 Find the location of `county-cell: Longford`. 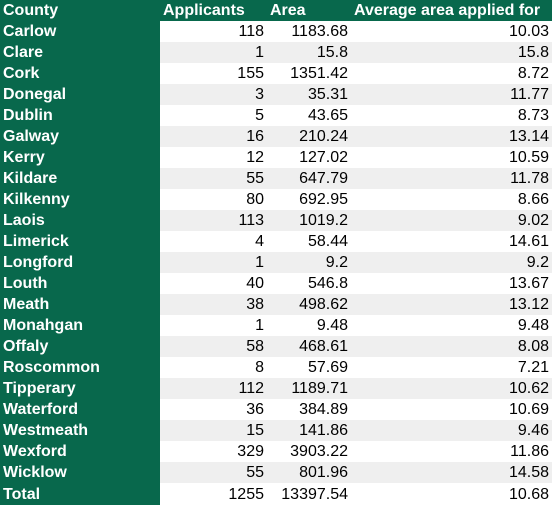

county-cell: Longford is located at coordinates (80, 262).